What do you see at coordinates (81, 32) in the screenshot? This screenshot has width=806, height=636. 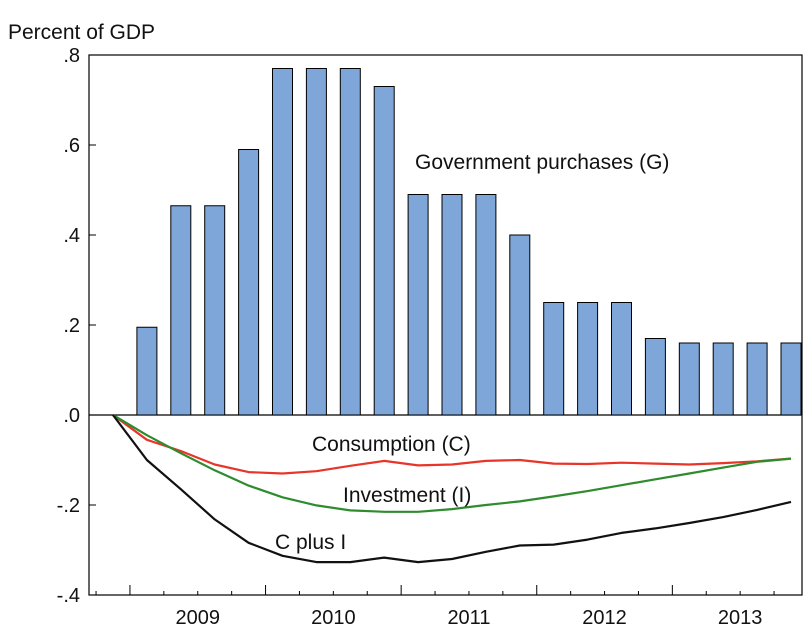 I see `y-axis-label: Percent of GDP` at bounding box center [81, 32].